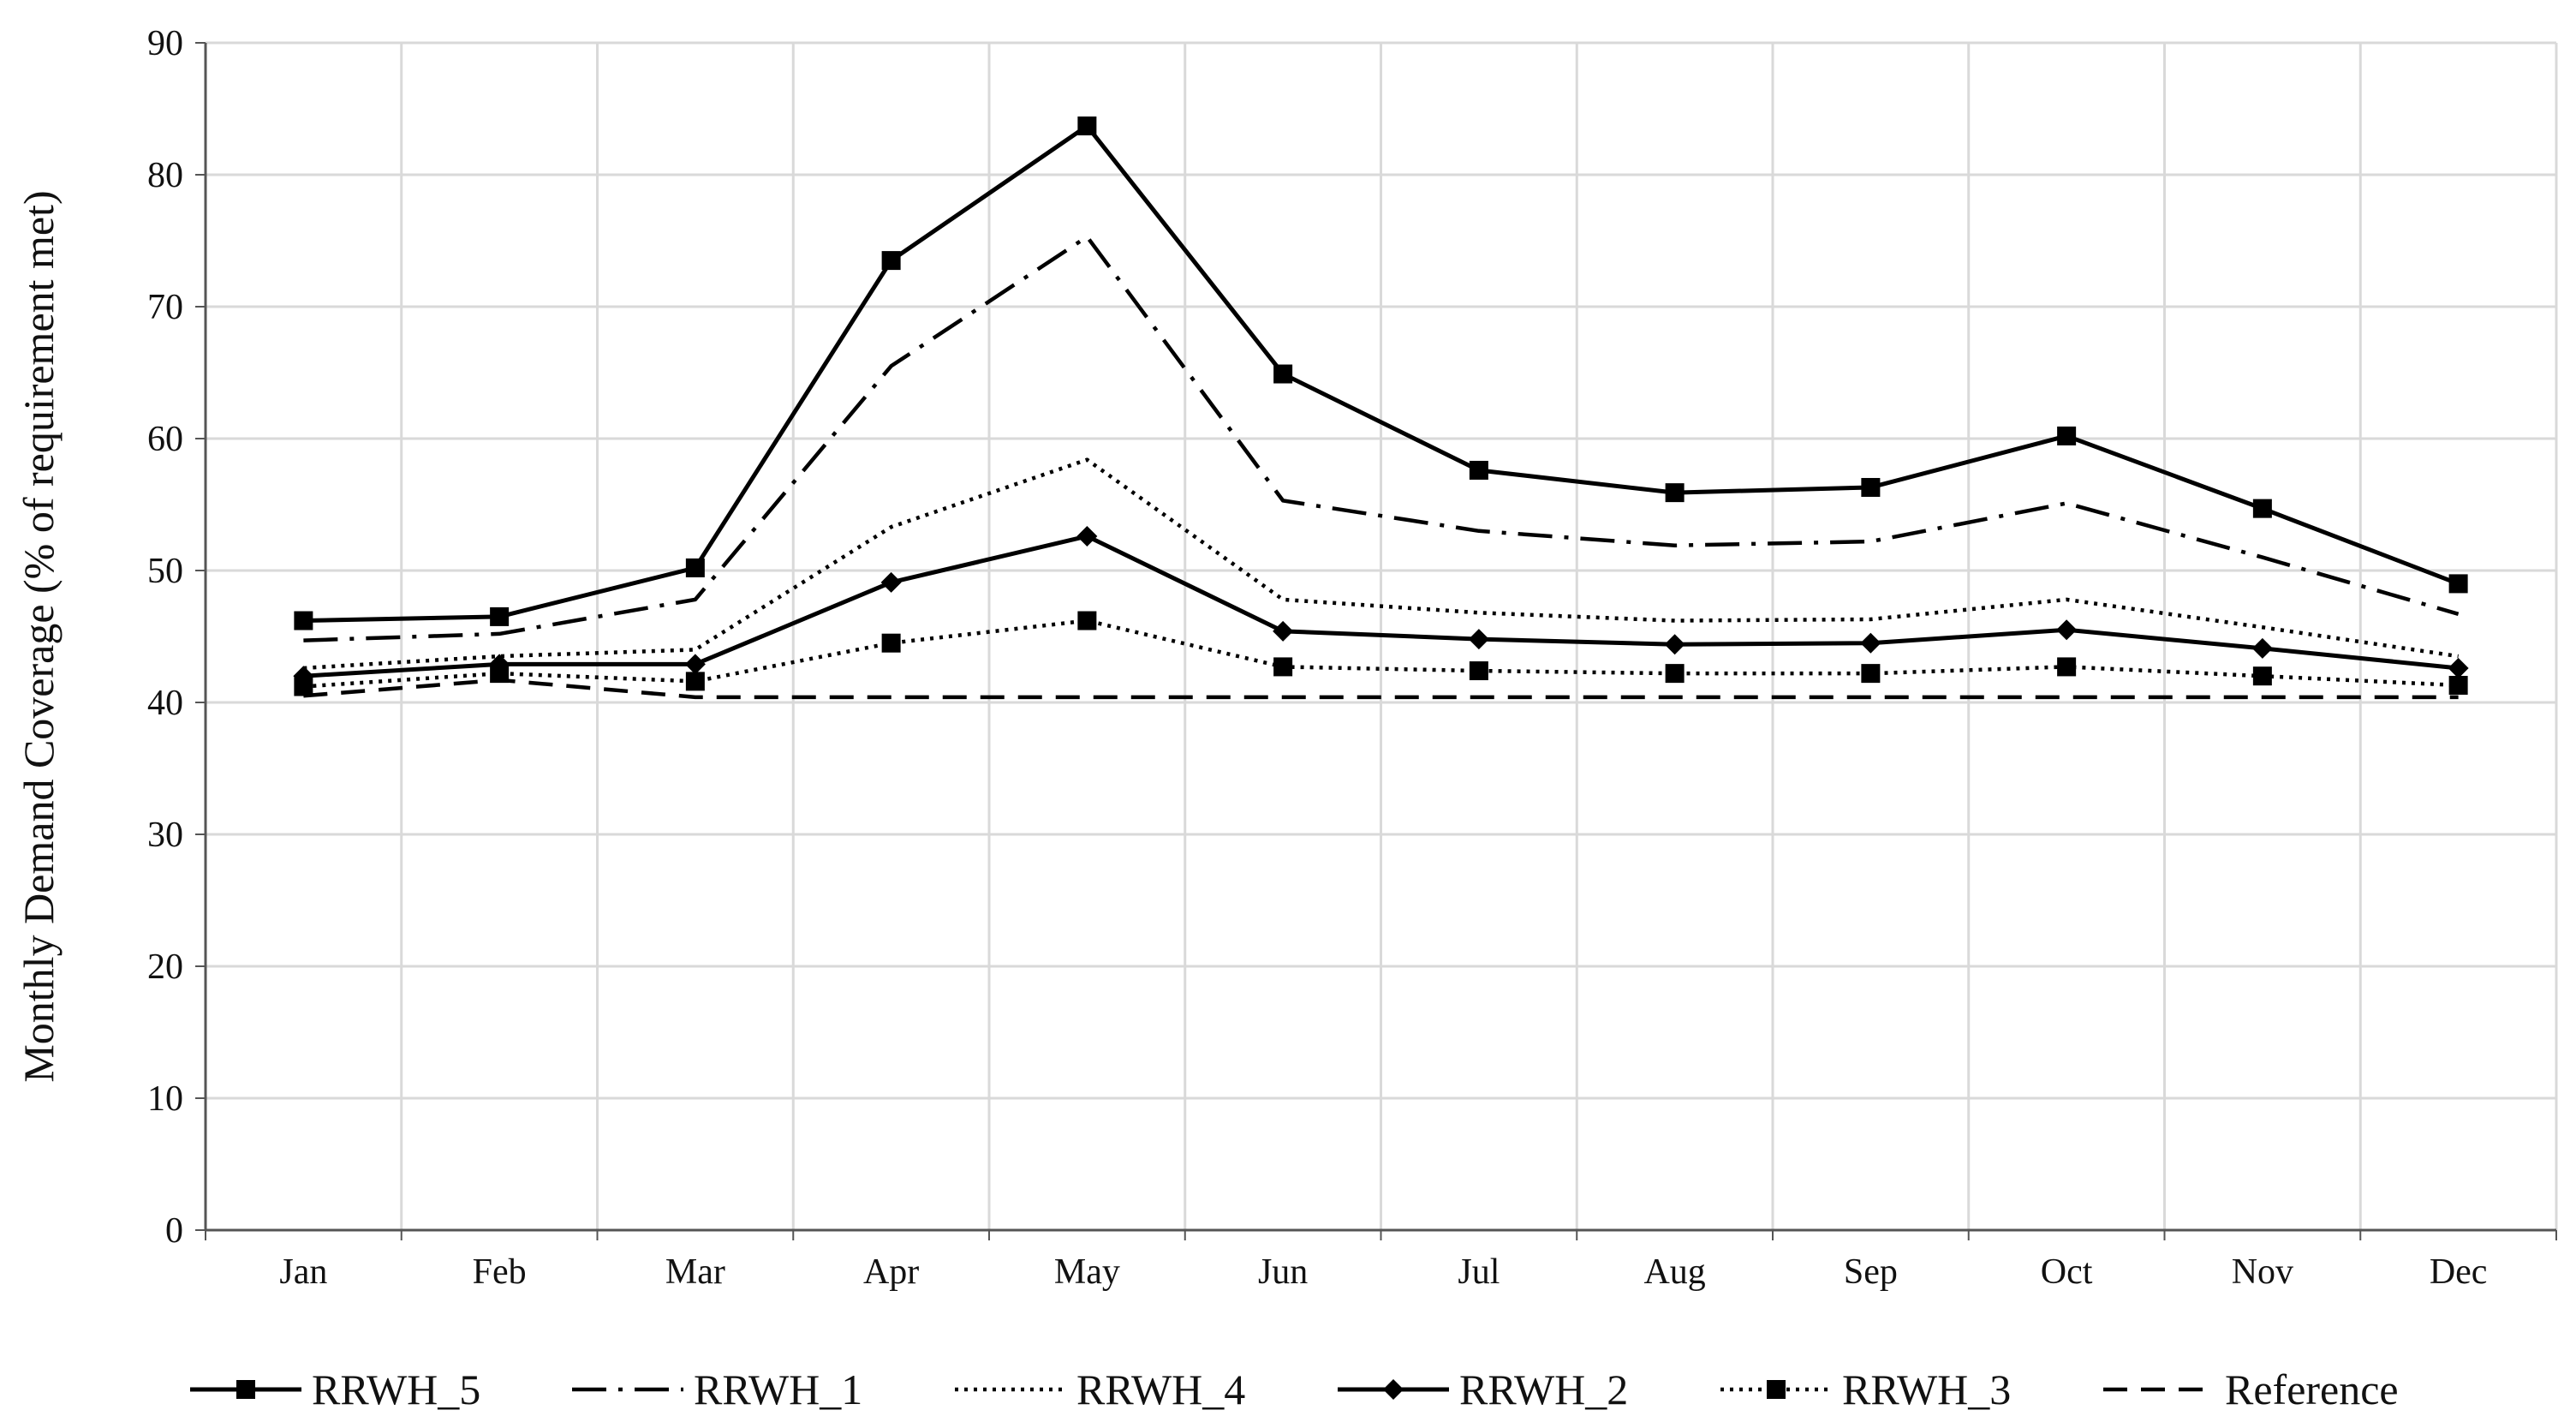 This screenshot has height=1428, width=2576. I want to click on x-tick-label: May, so click(1087, 1272).